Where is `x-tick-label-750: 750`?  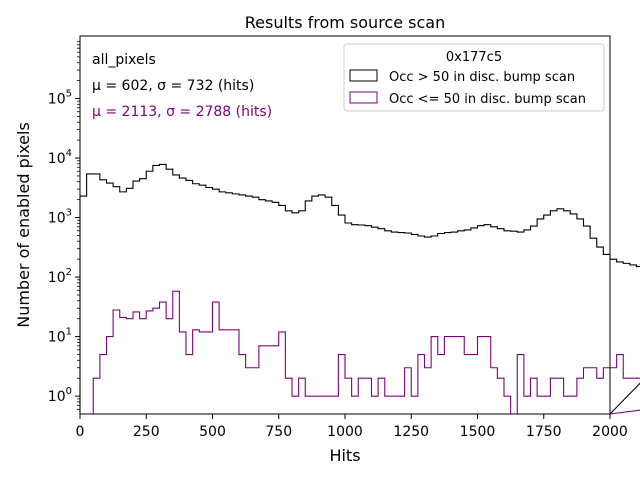
x-tick-label-750: 750 is located at coordinates (278, 432).